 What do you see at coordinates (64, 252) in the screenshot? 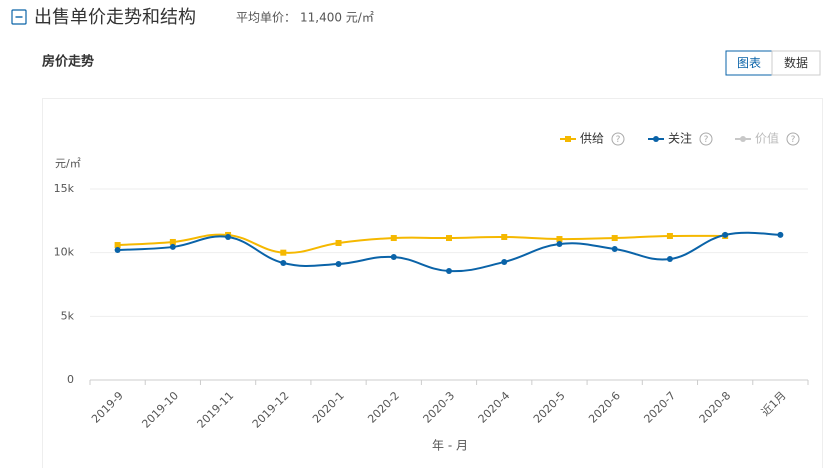
I see `y-tick-label: 10k` at bounding box center [64, 252].